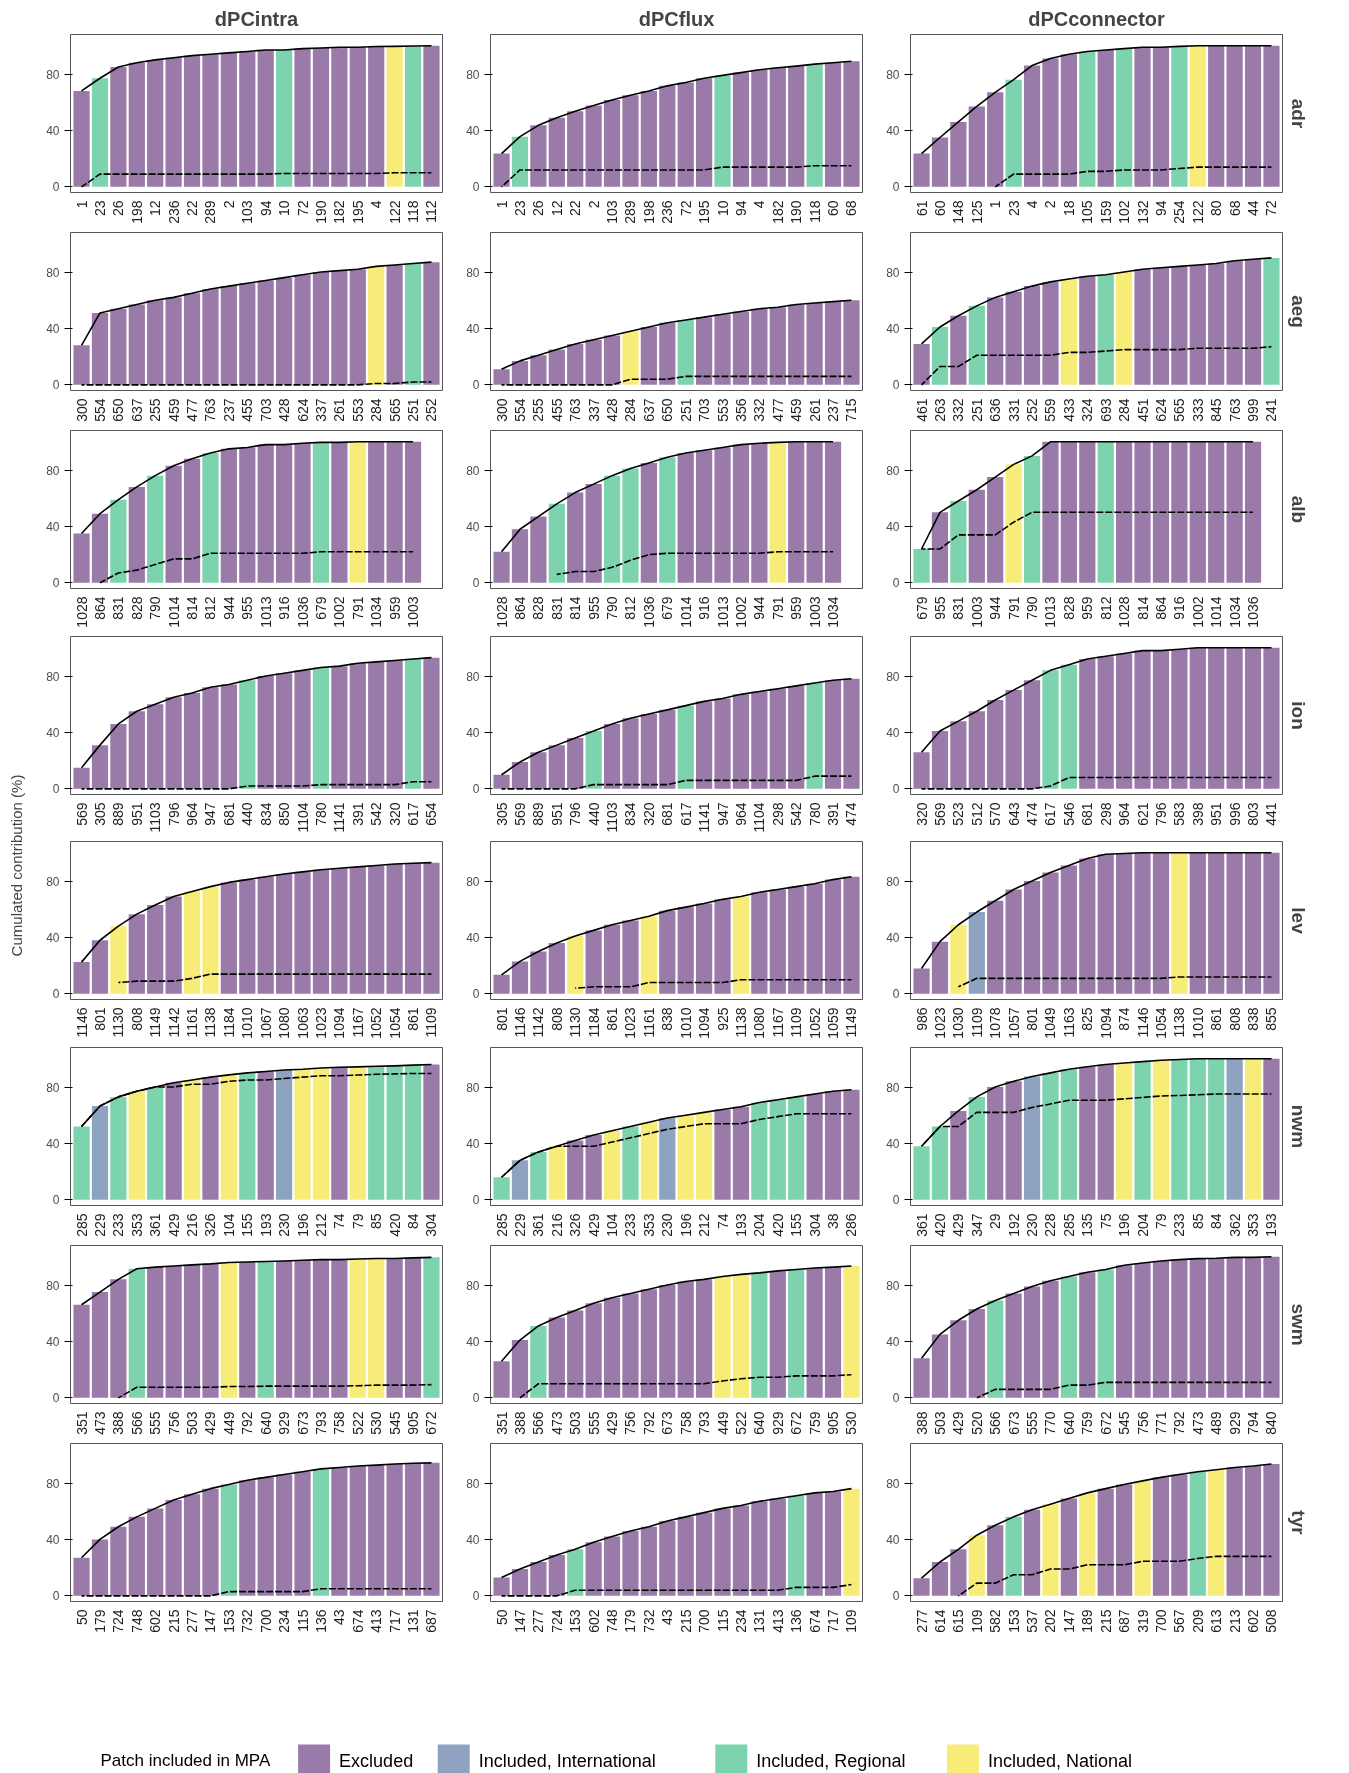  I want to click on x-tick-label: 801, so click(99, 1019).